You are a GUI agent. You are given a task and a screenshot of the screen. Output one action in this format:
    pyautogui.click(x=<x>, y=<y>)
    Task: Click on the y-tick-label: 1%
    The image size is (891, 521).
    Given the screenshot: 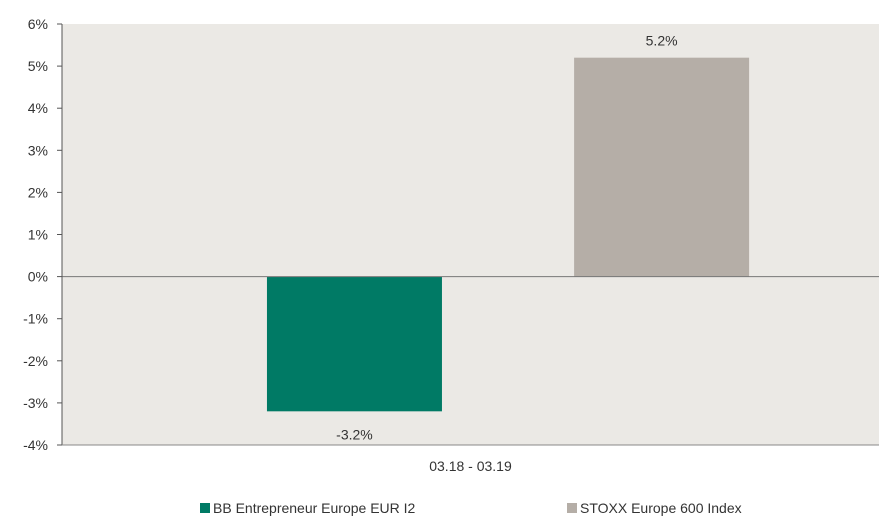 What is the action you would take?
    pyautogui.click(x=38, y=235)
    